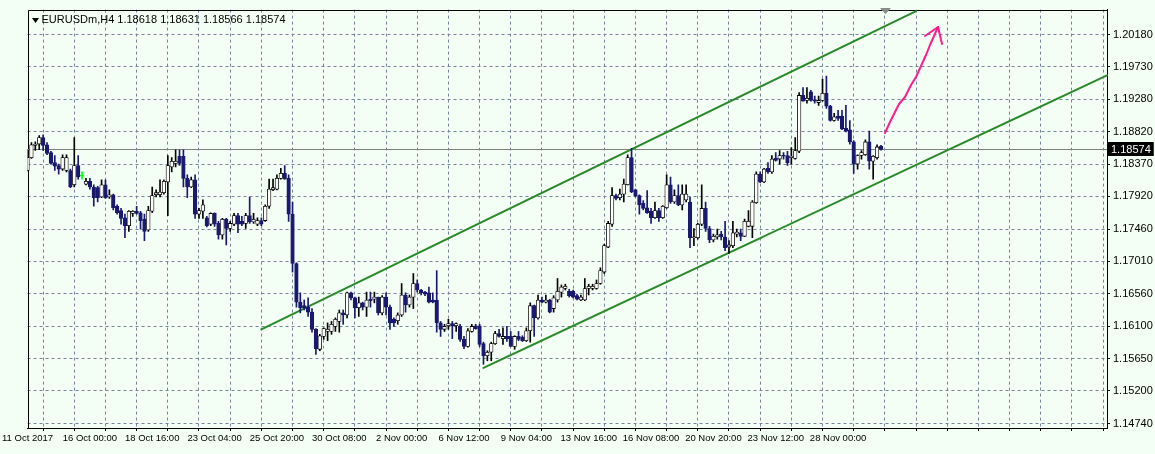 This screenshot has height=454, width=1155. Describe the element at coordinates (402, 438) in the screenshot. I see `x-tick-label: 2 Nov 00:00` at that location.